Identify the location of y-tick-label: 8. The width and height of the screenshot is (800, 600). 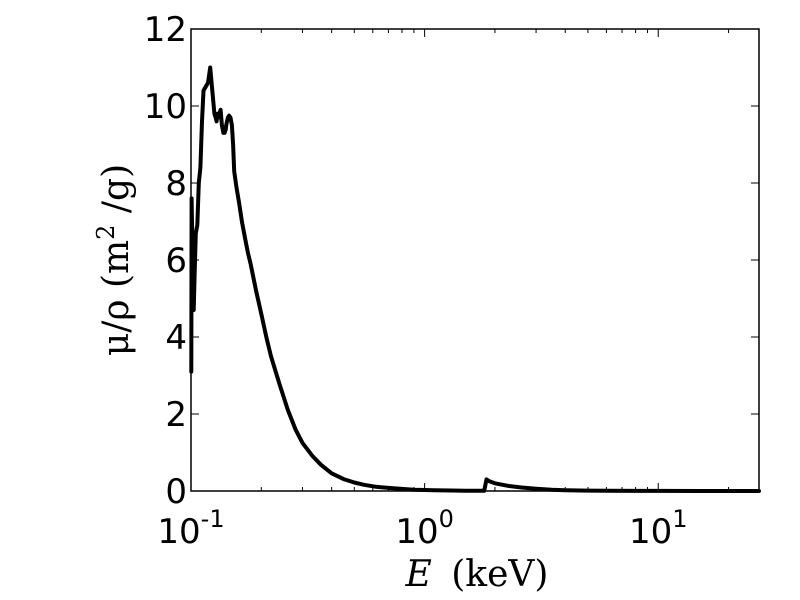
(176, 184).